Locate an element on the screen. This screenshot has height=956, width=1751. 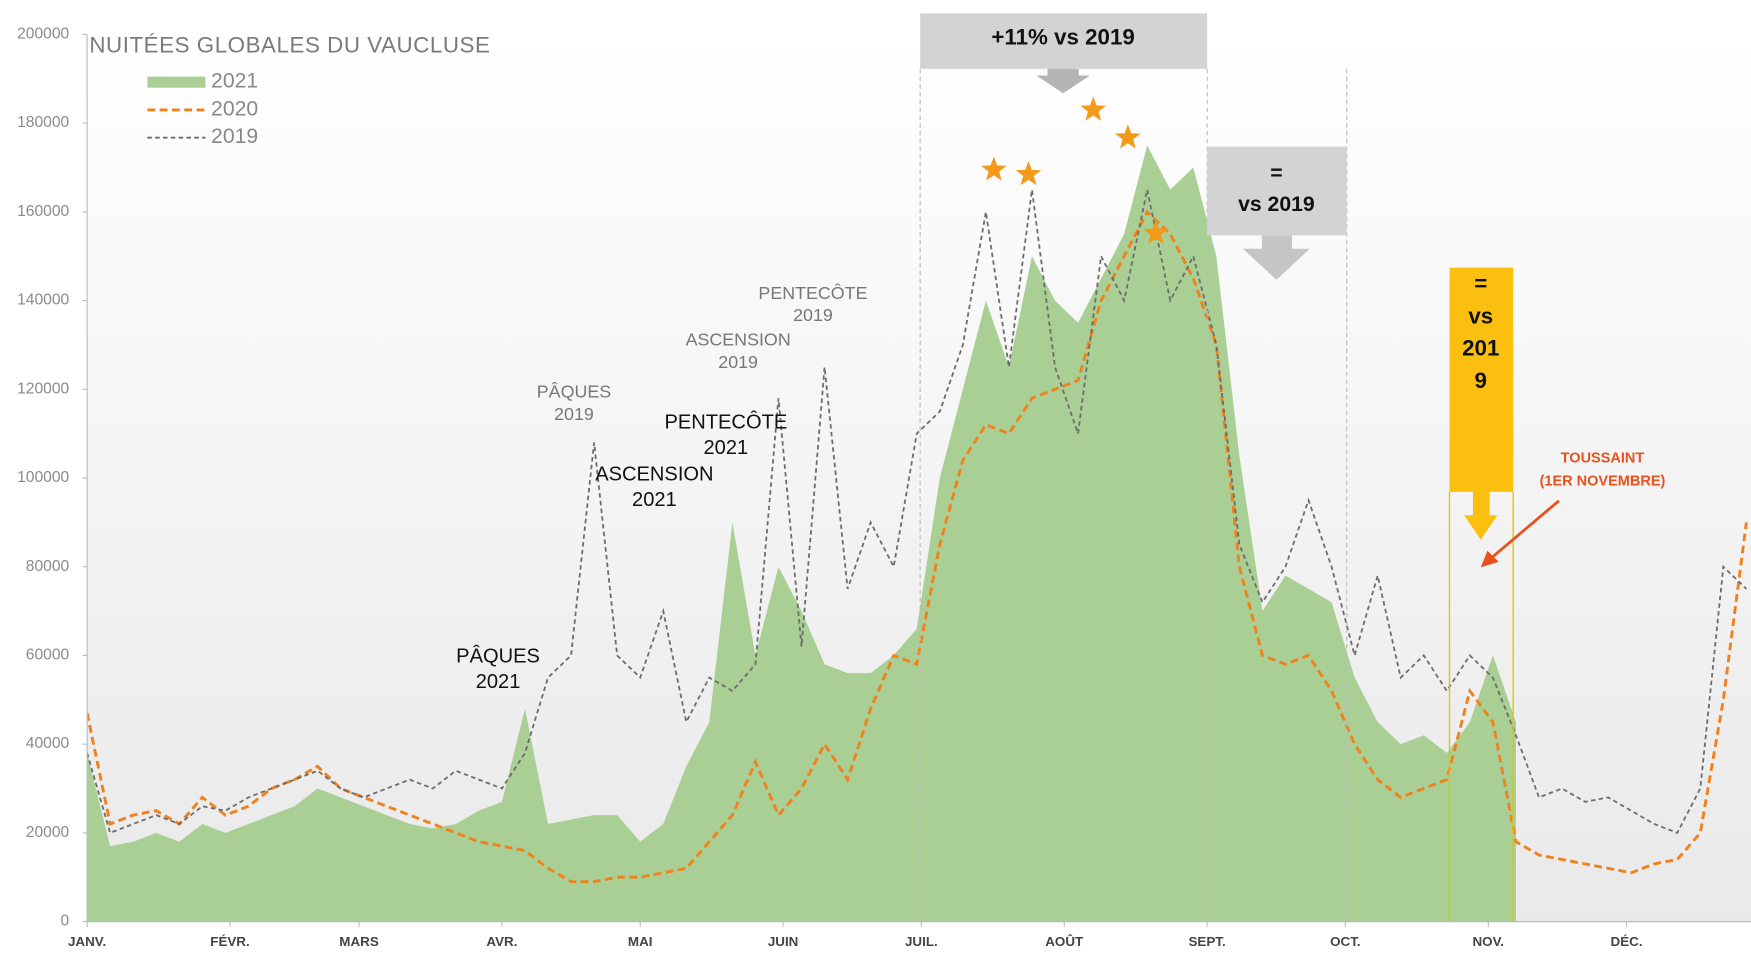
legend-swatch is located at coordinates (176, 82).